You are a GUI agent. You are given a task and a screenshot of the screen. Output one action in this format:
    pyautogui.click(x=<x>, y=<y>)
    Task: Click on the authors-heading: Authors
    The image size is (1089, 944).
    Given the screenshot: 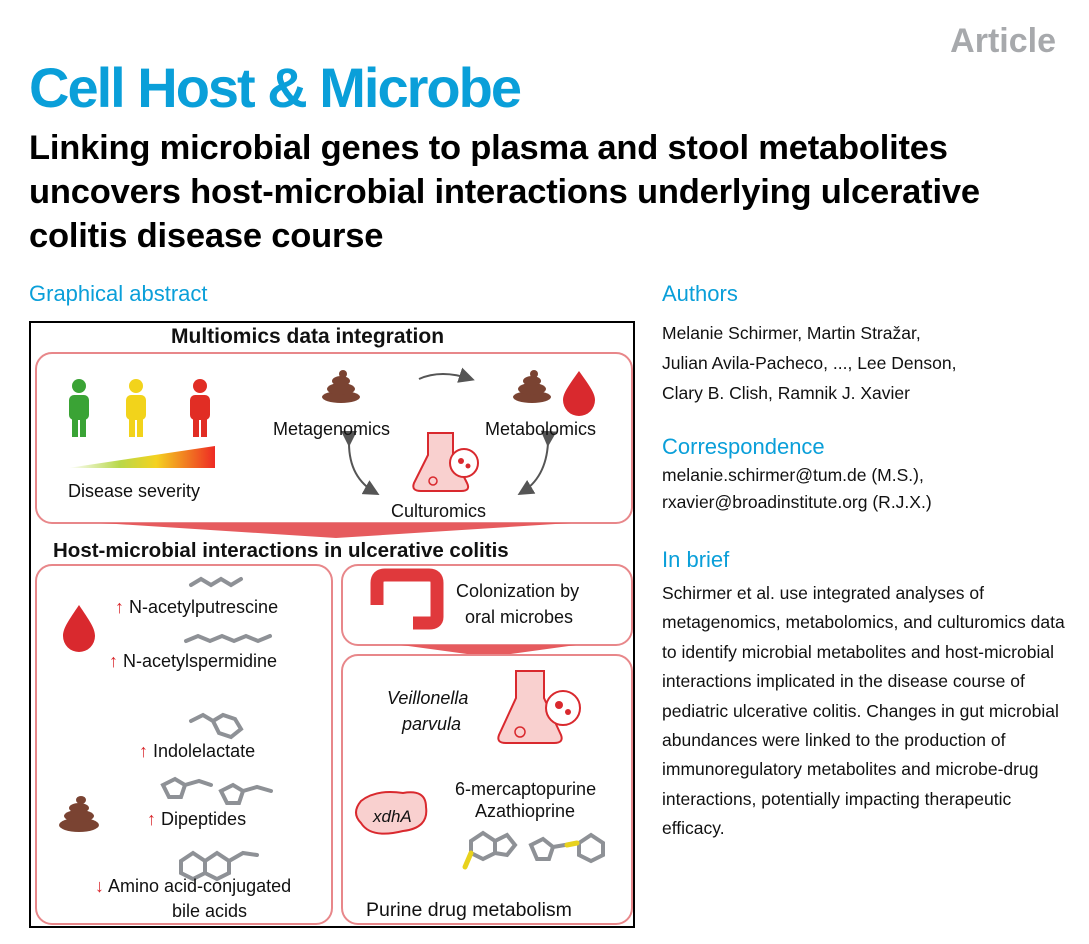 What is the action you would take?
    pyautogui.click(x=700, y=293)
    